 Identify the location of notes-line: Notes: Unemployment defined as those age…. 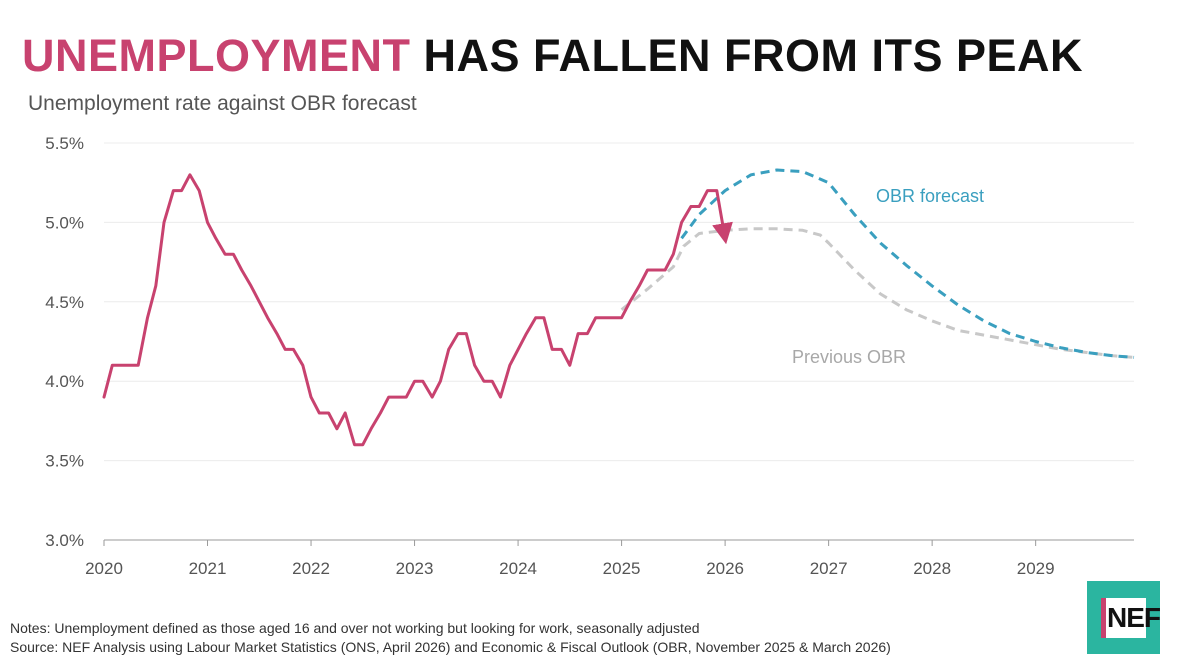
(355, 628).